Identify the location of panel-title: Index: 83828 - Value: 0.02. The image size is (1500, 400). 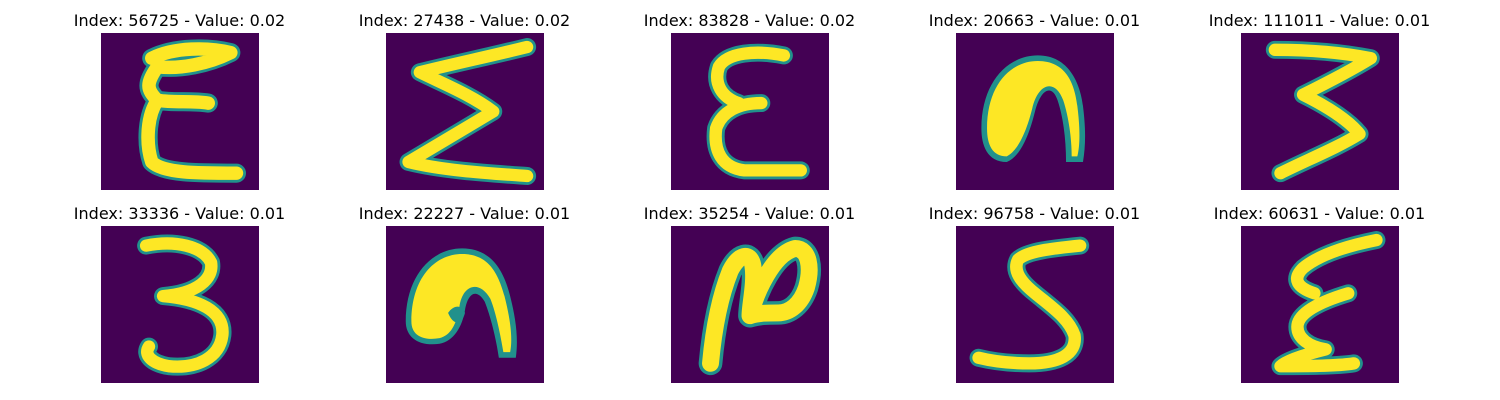
(749, 20).